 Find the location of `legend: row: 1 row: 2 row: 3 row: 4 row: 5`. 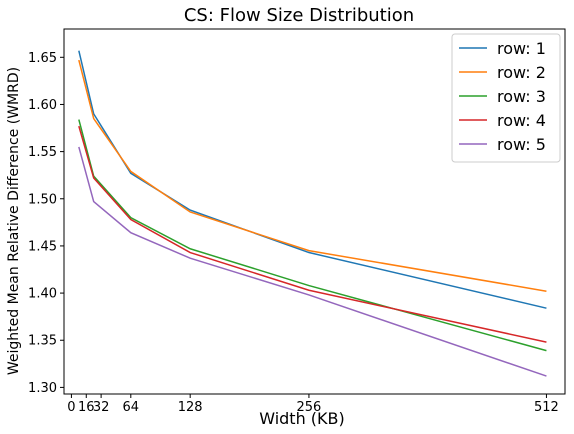

legend: row: 1 row: 2 row: 3 row: 4 row: 5 is located at coordinates (506, 98).